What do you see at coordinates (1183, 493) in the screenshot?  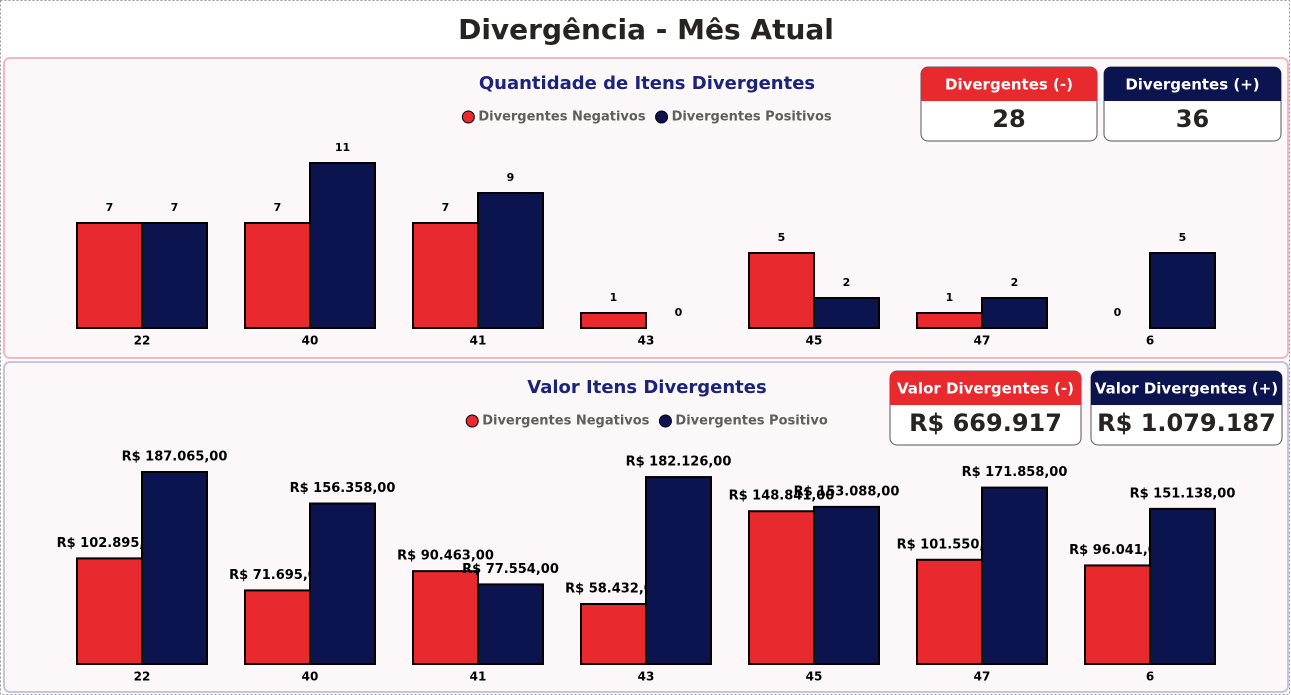 I see `value-label: R$ 151.138,00` at bounding box center [1183, 493].